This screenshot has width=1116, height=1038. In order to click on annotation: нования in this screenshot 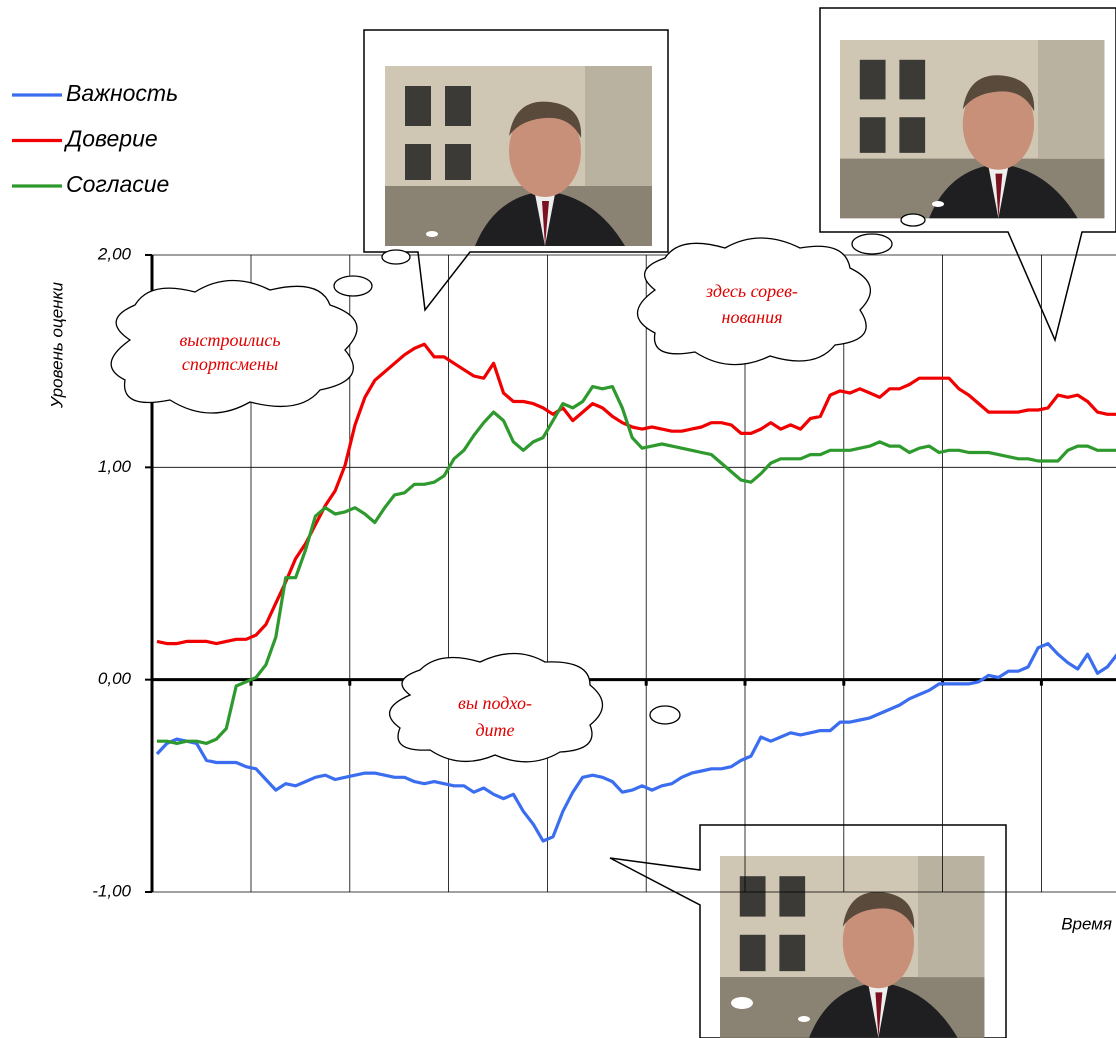, I will do `click(752, 317)`.